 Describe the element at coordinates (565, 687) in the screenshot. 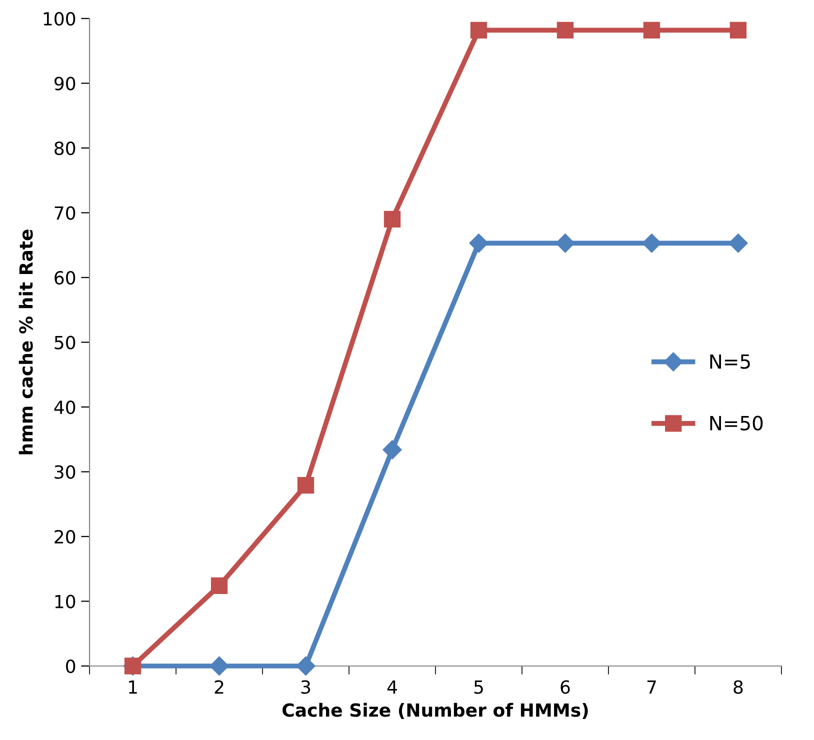

I see `x-tick-label: 6` at that location.